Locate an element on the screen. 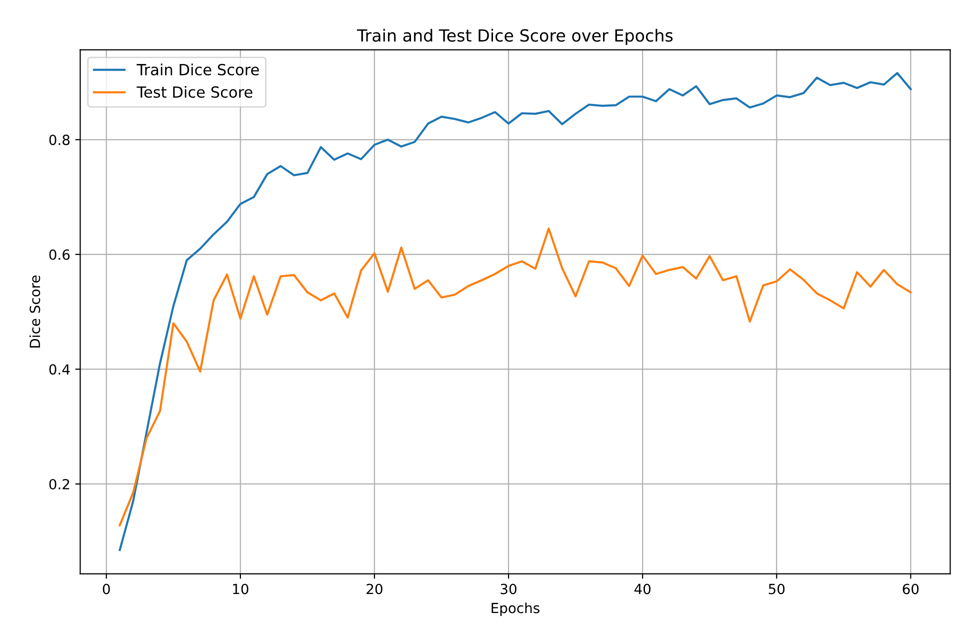 The image size is (955, 623). x-tick-label: 30 is located at coordinates (508, 589).